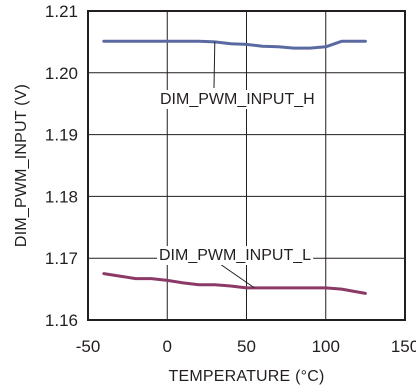 This screenshot has height=385, width=416. I want to click on x-axis-label: TEMPERATURE (°C), so click(247, 376).